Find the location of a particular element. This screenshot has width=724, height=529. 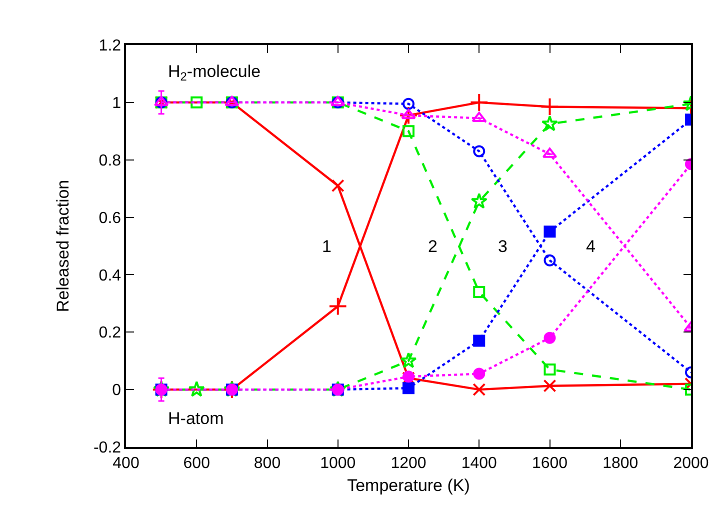

x-tick-label: 1400 is located at coordinates (479, 463).